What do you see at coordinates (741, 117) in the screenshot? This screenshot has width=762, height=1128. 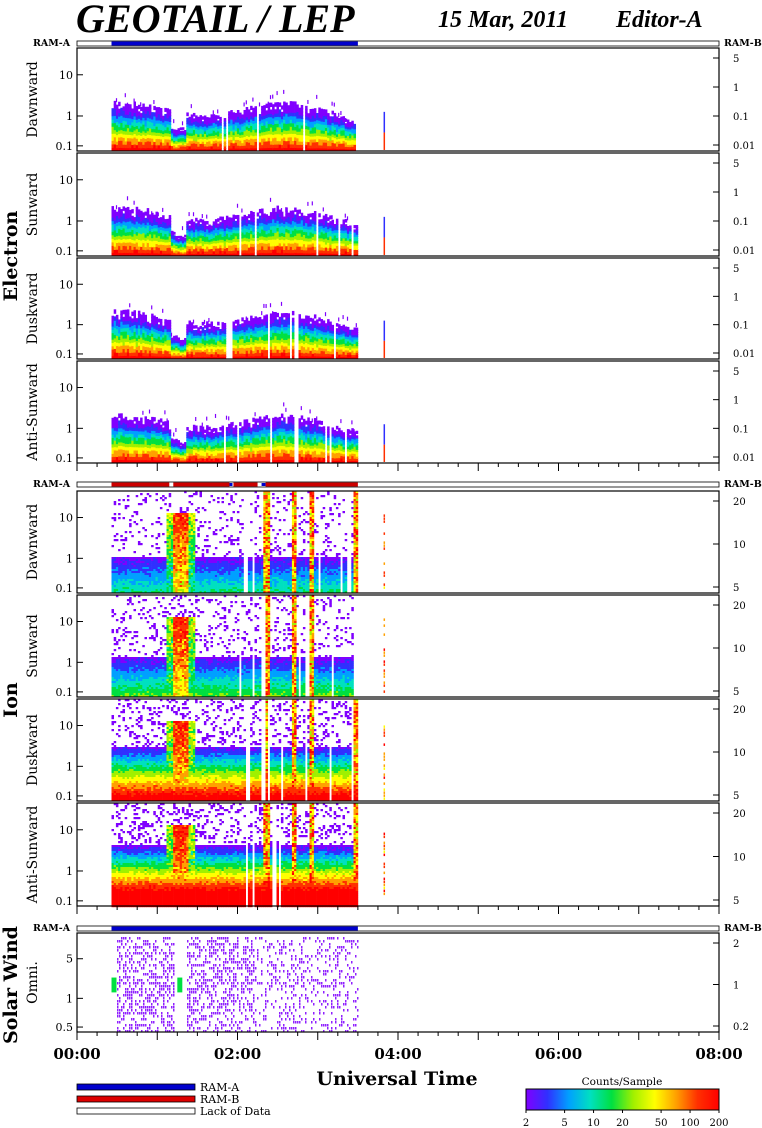 I see `tick-label: 0.1` at bounding box center [741, 117].